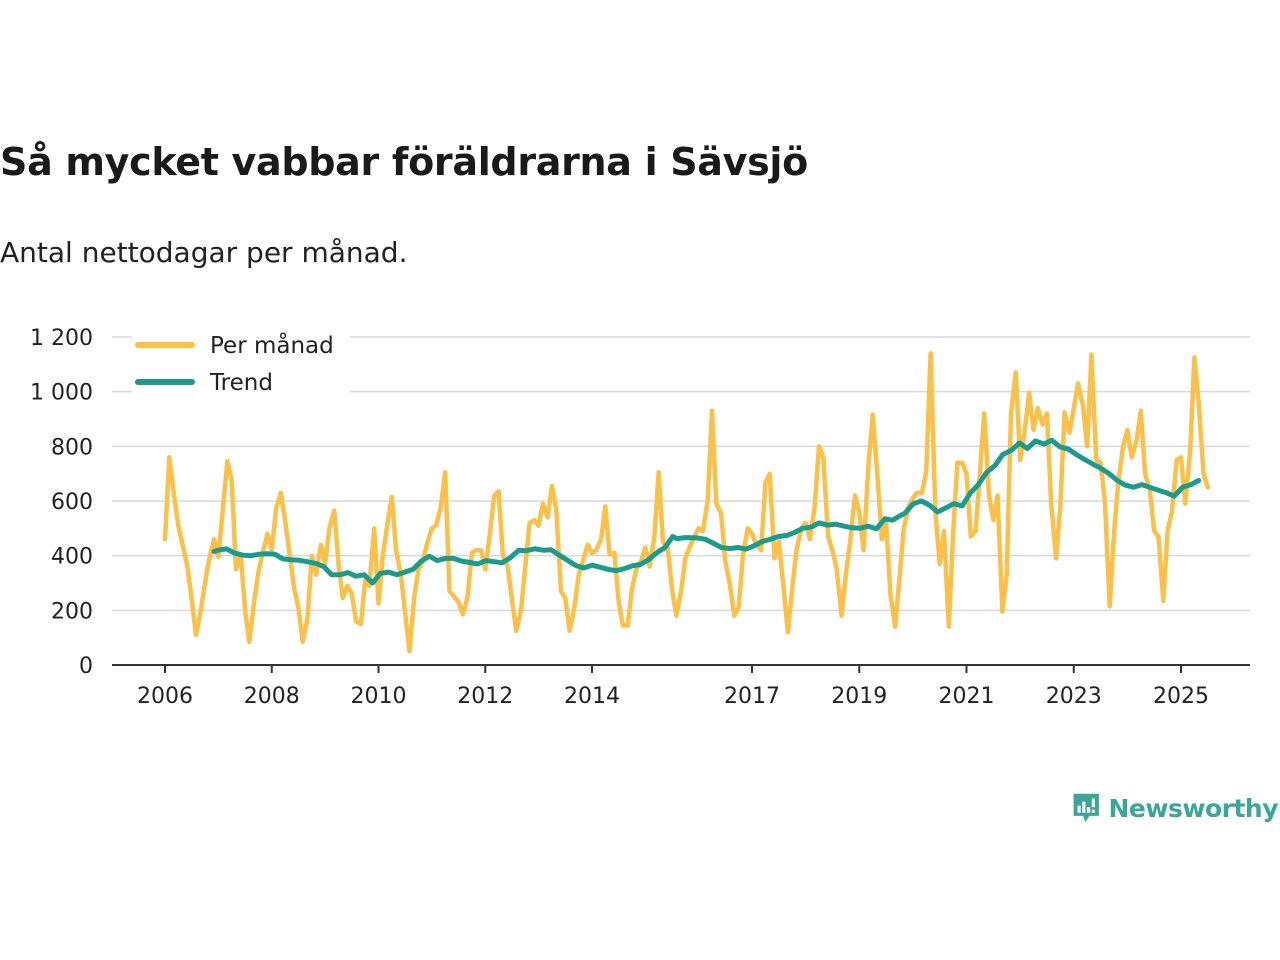 Image resolution: width=1280 pixels, height=960 pixels. I want to click on y-tick-label-200: 200, so click(72, 611).